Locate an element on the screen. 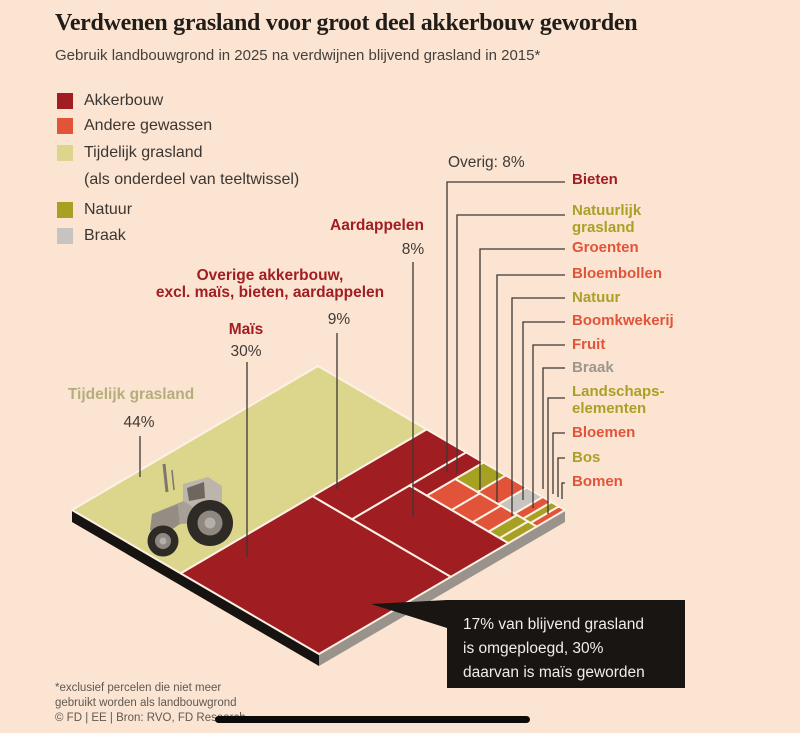 The image size is (800, 733). region-pct-ma-s: 30% is located at coordinates (246, 351).